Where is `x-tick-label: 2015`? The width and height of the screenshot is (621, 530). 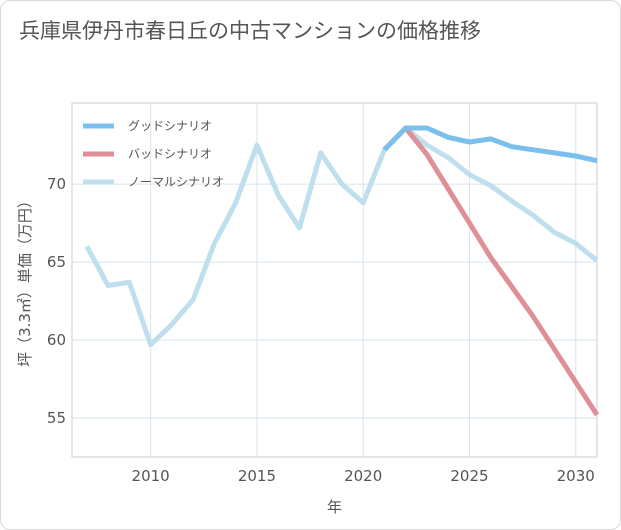
x-tick-label: 2015 is located at coordinates (257, 476).